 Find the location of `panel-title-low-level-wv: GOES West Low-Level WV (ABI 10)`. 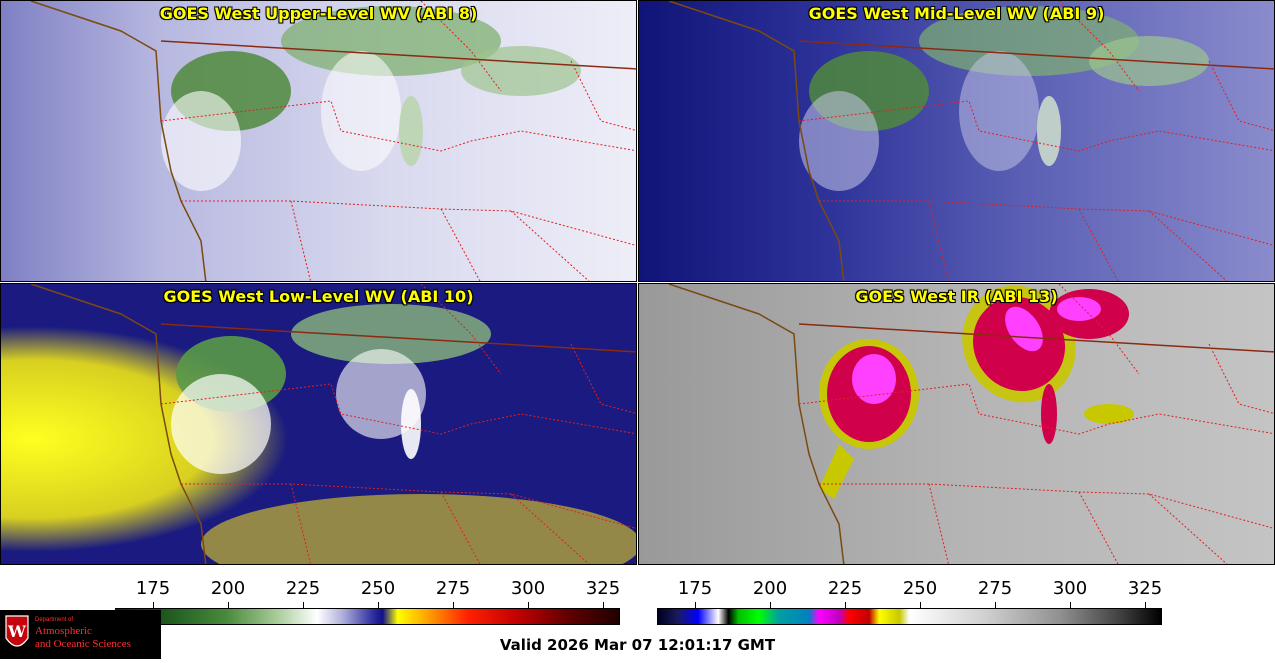

panel-title-low-level-wv: GOES West Low-Level WV (ABI 10) is located at coordinates (318, 296).